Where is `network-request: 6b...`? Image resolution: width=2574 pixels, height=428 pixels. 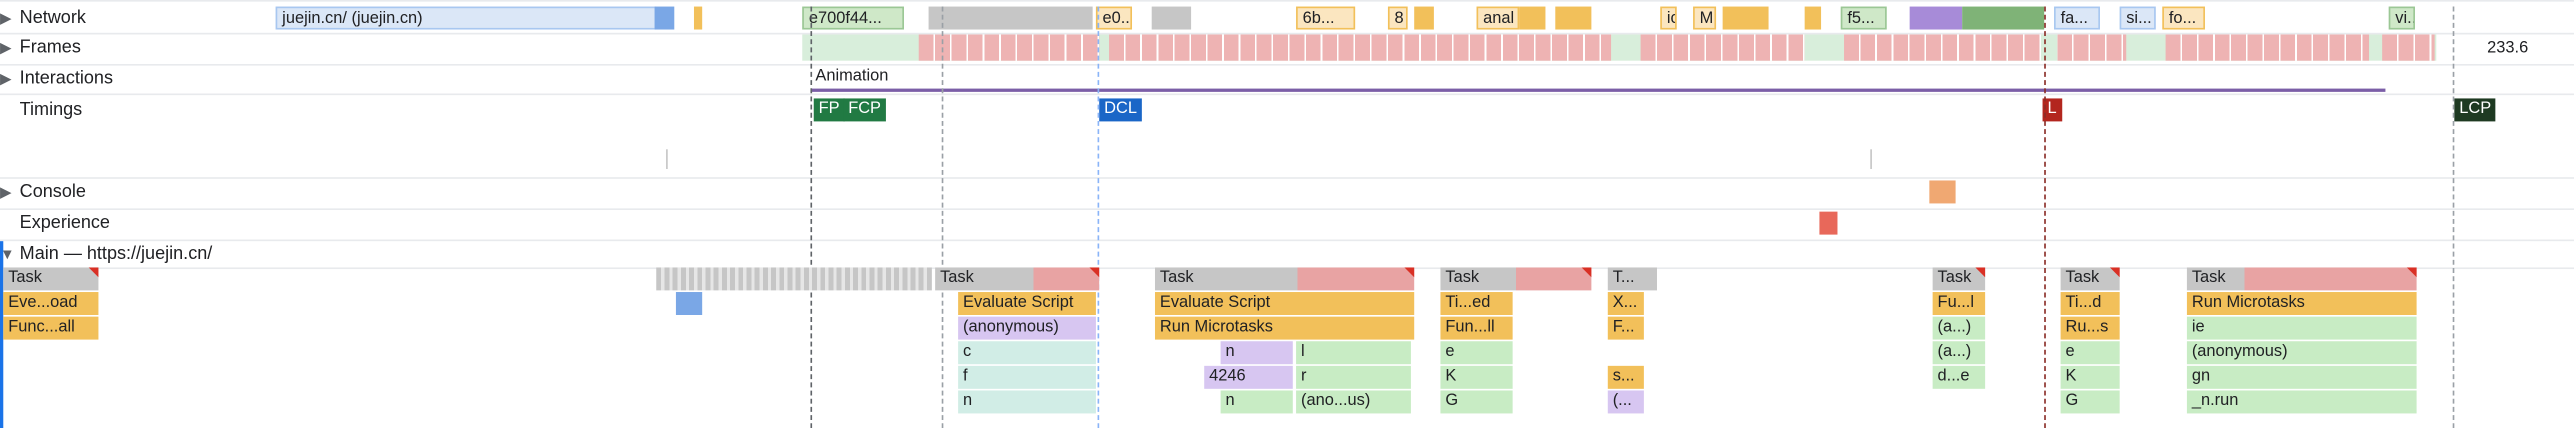 network-request: 6b... is located at coordinates (1326, 18).